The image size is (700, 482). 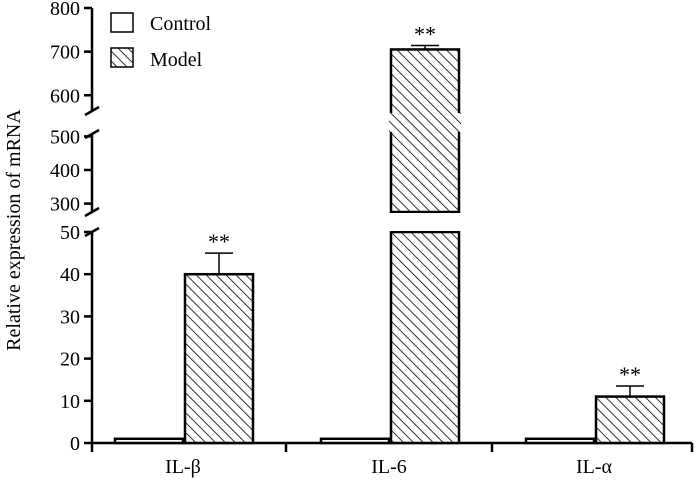 What do you see at coordinates (65, 171) in the screenshot?
I see `y-tick-label: 400` at bounding box center [65, 171].